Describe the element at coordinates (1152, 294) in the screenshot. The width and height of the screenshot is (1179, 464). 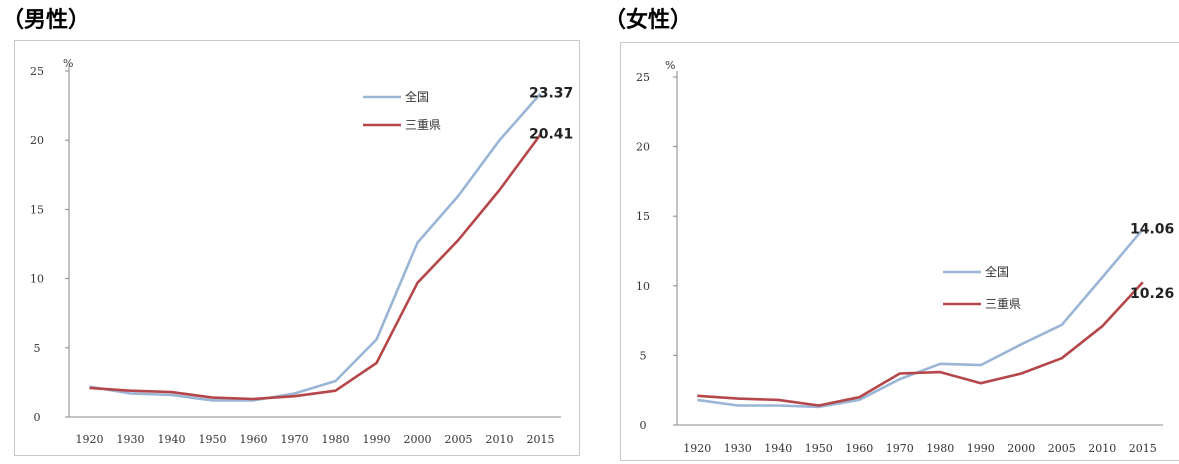
I see `end-value-label-mie: 10.26` at that location.